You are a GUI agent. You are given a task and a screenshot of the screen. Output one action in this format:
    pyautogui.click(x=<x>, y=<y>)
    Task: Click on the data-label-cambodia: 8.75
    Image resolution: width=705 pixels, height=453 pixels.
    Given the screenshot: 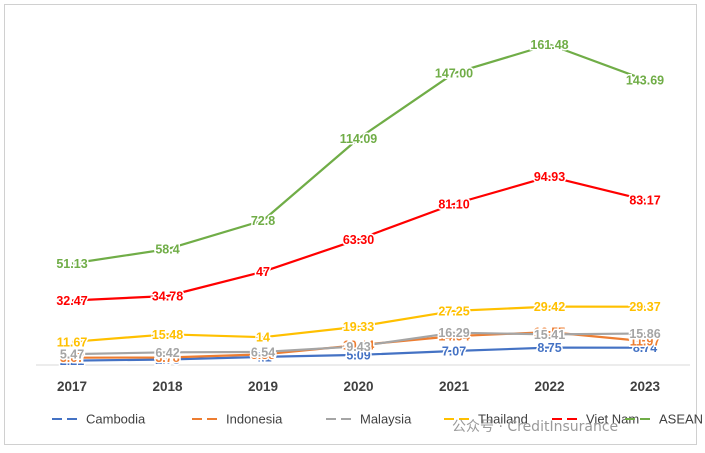 What is the action you would take?
    pyautogui.click(x=549, y=348)
    